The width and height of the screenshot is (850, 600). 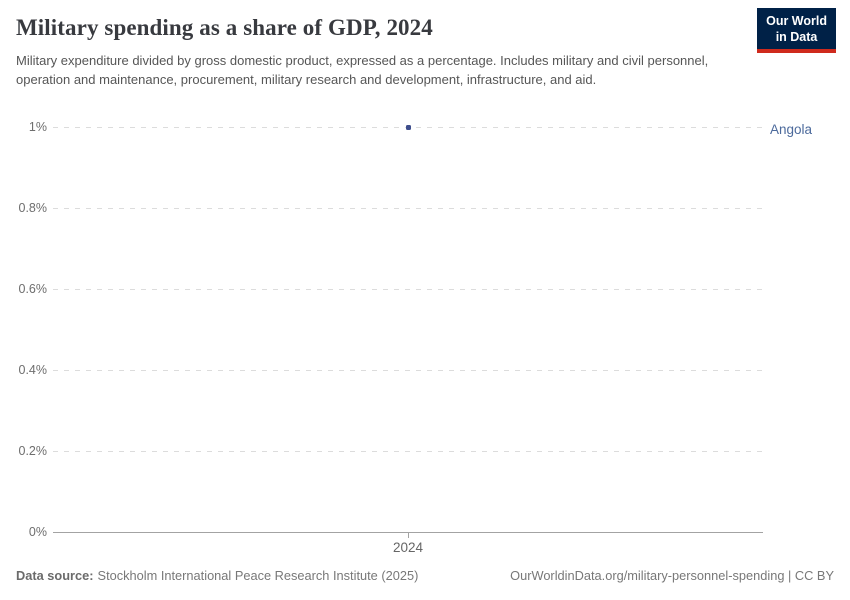 What do you see at coordinates (408, 127) in the screenshot?
I see `data-point-angola` at bounding box center [408, 127].